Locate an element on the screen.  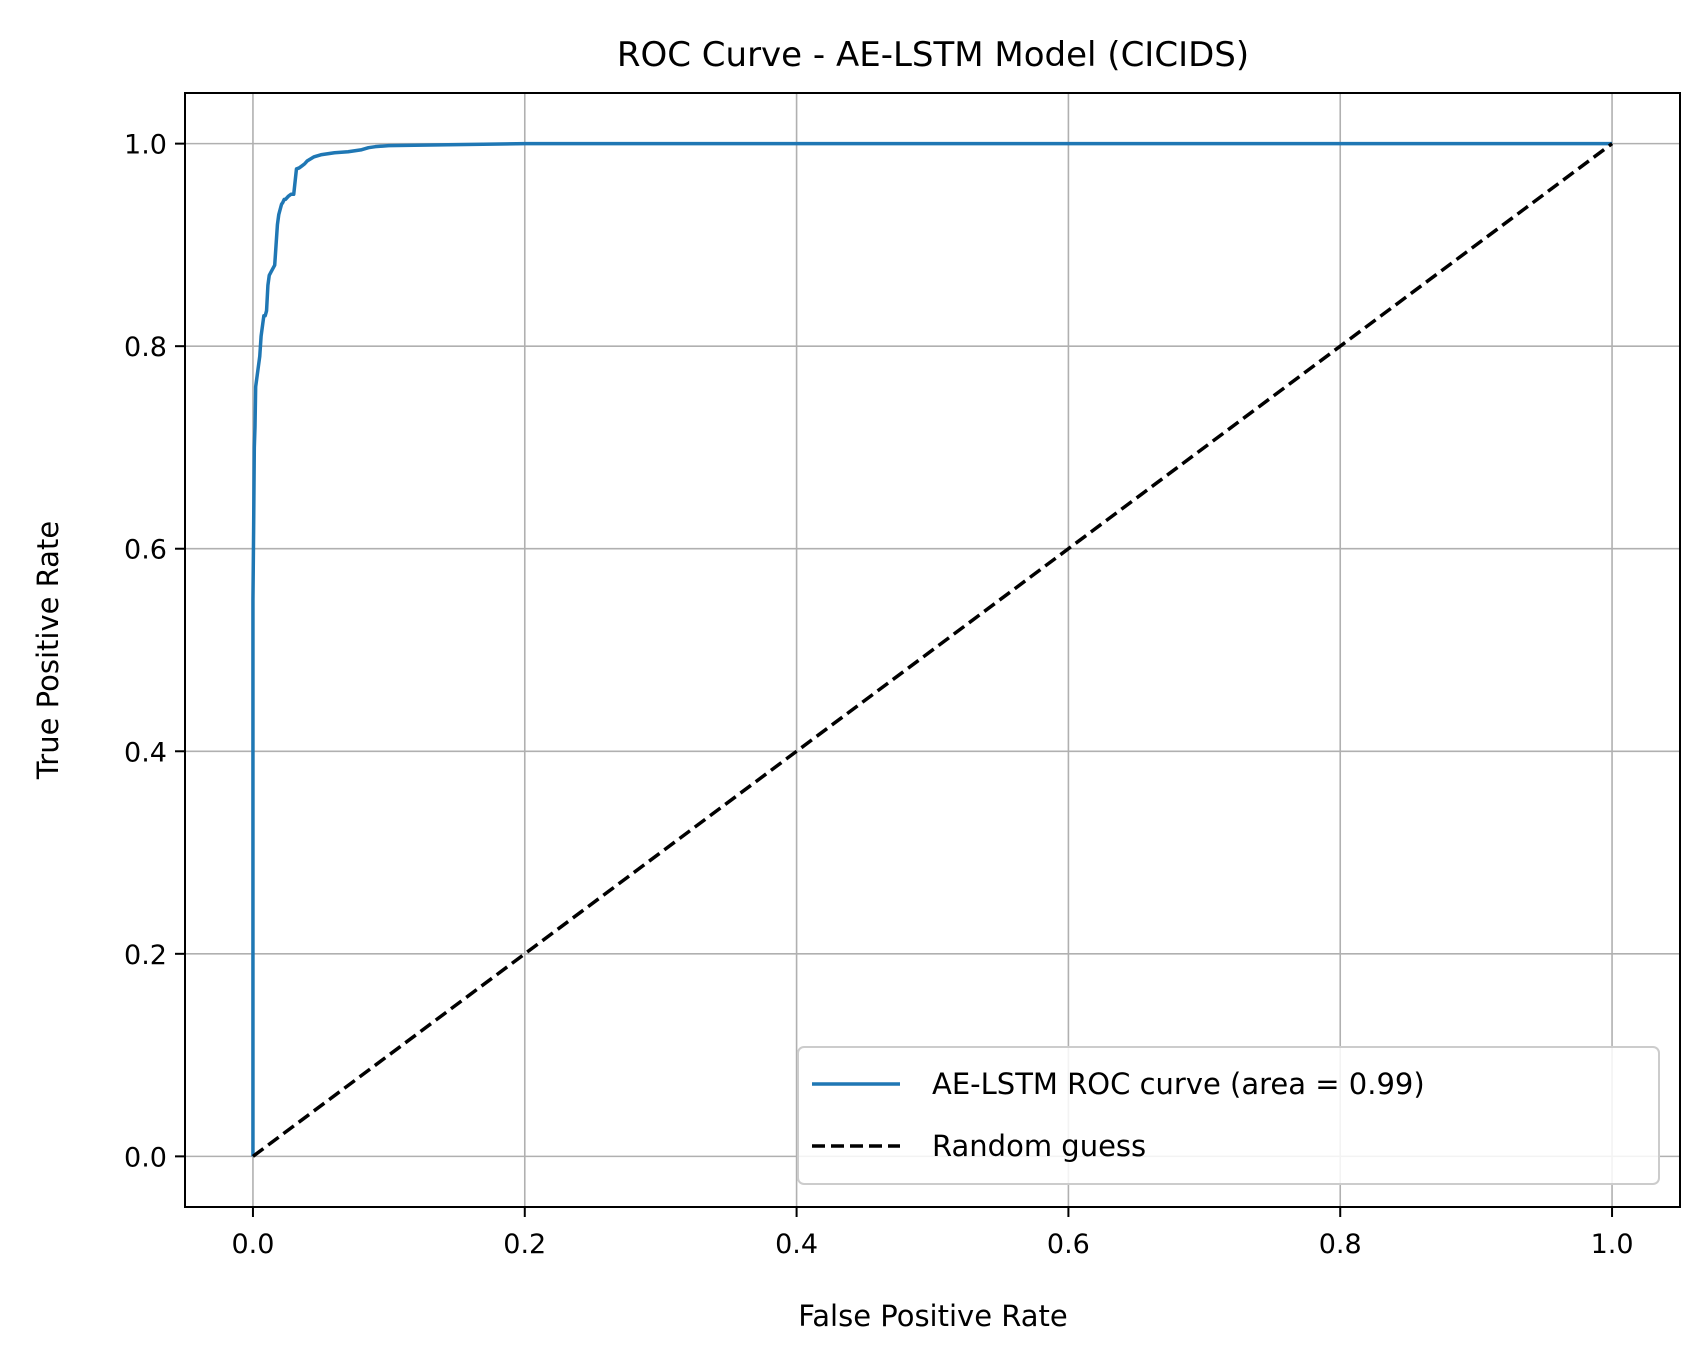
x-tick-label-4: 0.8 is located at coordinates (1340, 1244).